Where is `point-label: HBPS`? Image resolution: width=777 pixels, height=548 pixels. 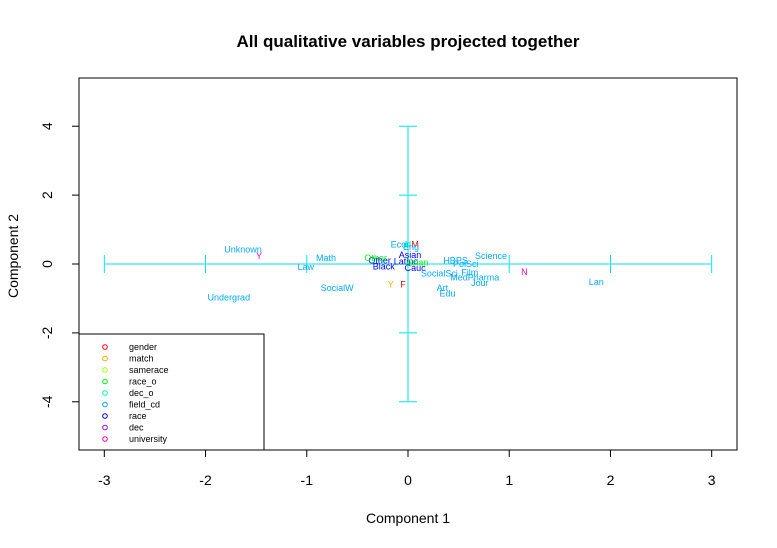
point-label: HBPS is located at coordinates (455, 261).